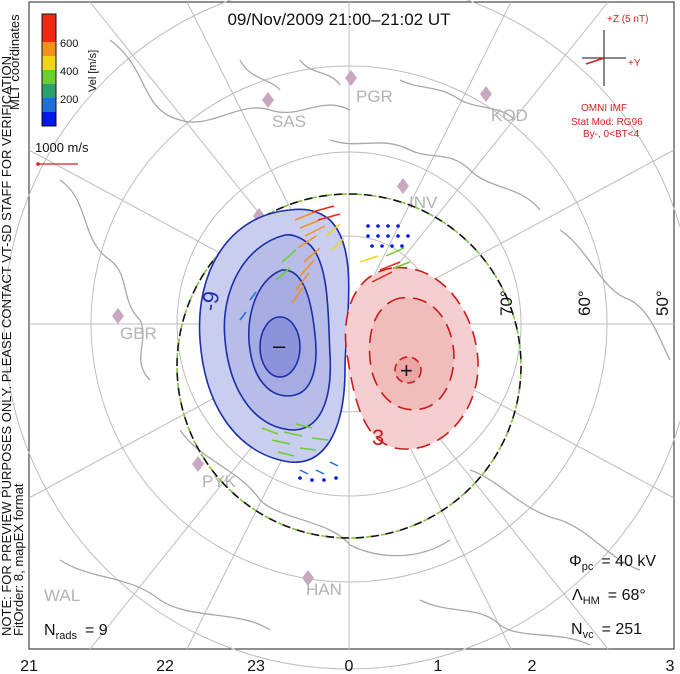 The height and width of the screenshot is (674, 680). Describe the element at coordinates (62, 147) in the screenshot. I see `scale-vector-label: 1000 m/s` at that location.